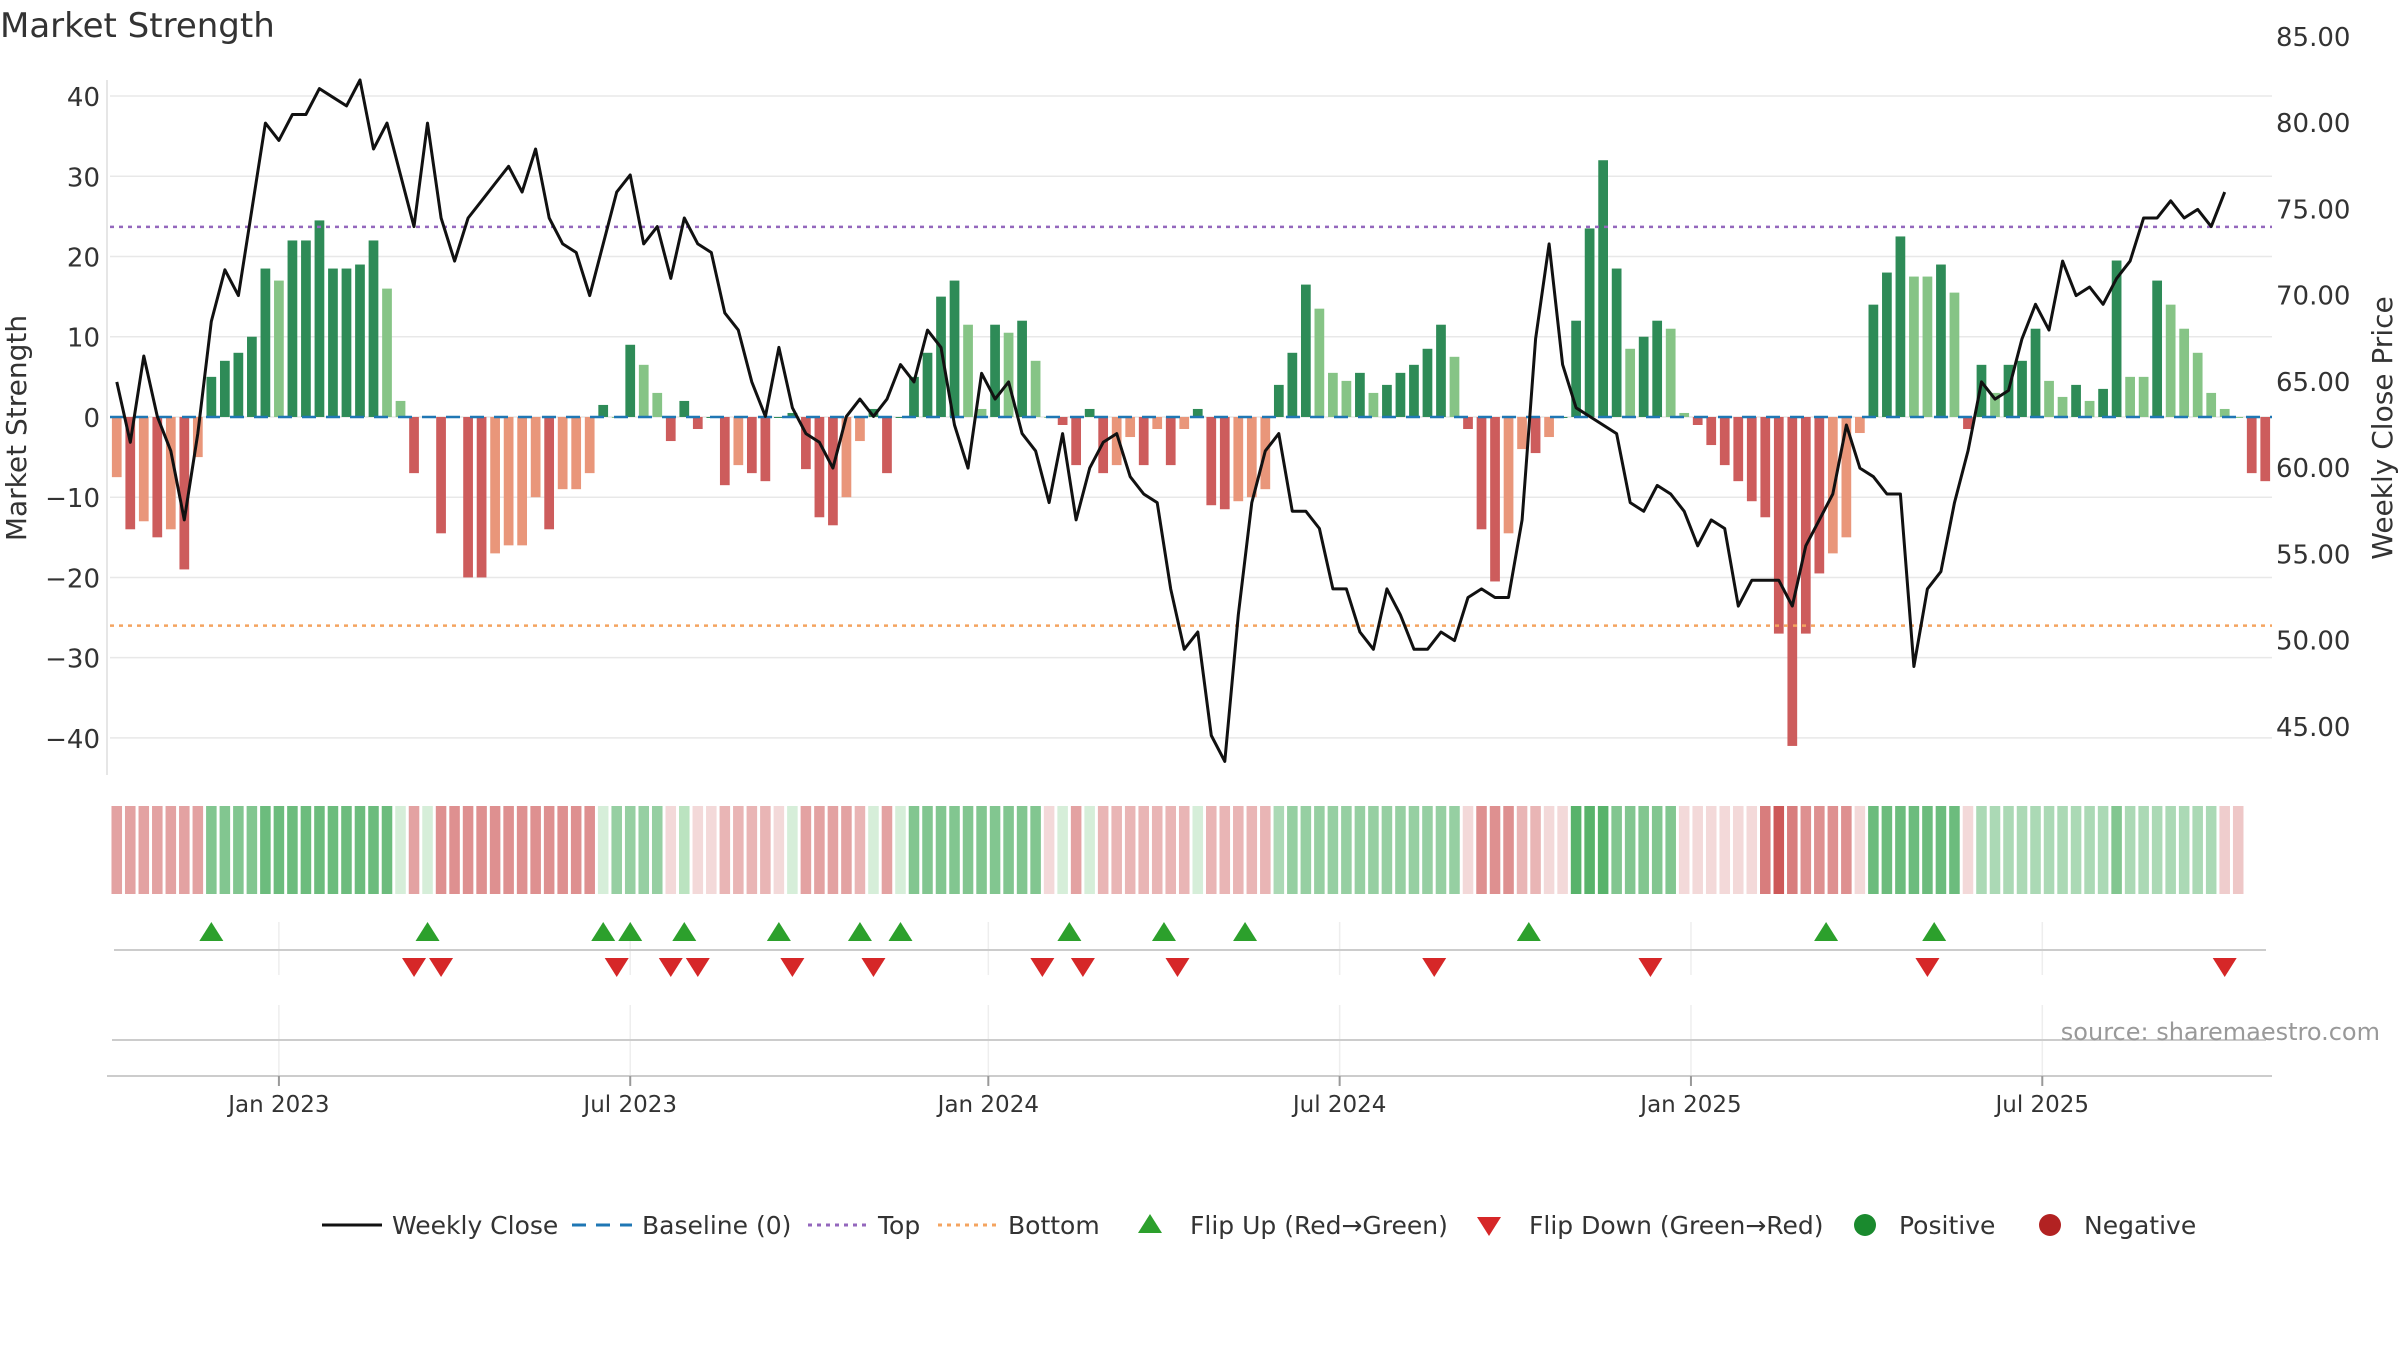 This screenshot has height=1350, width=2400. I want to click on legend-triangle-up-icon, so click(1150, 1223).